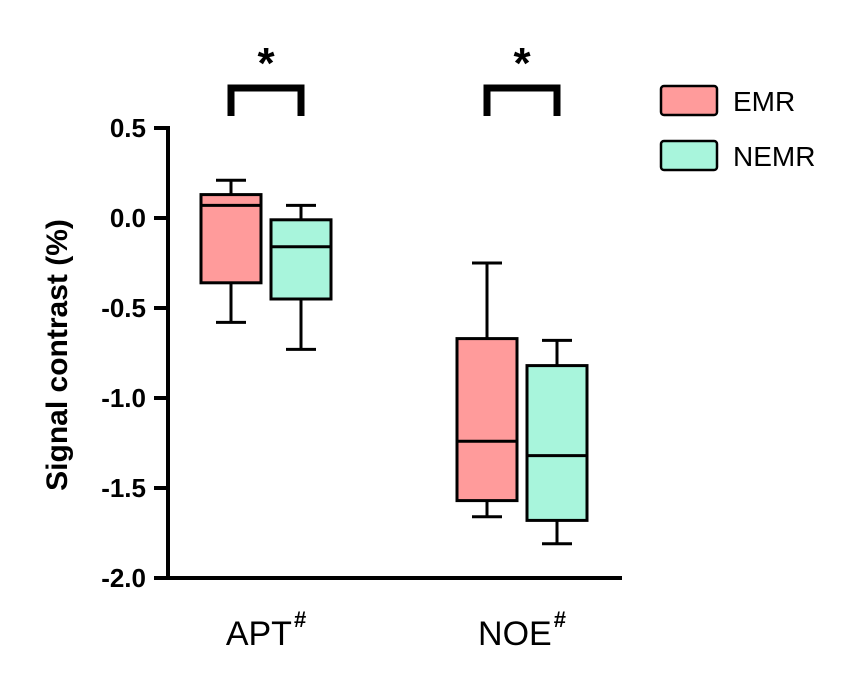 The height and width of the screenshot is (684, 856). I want to click on legend-item-emr: EMR, so click(727, 100).